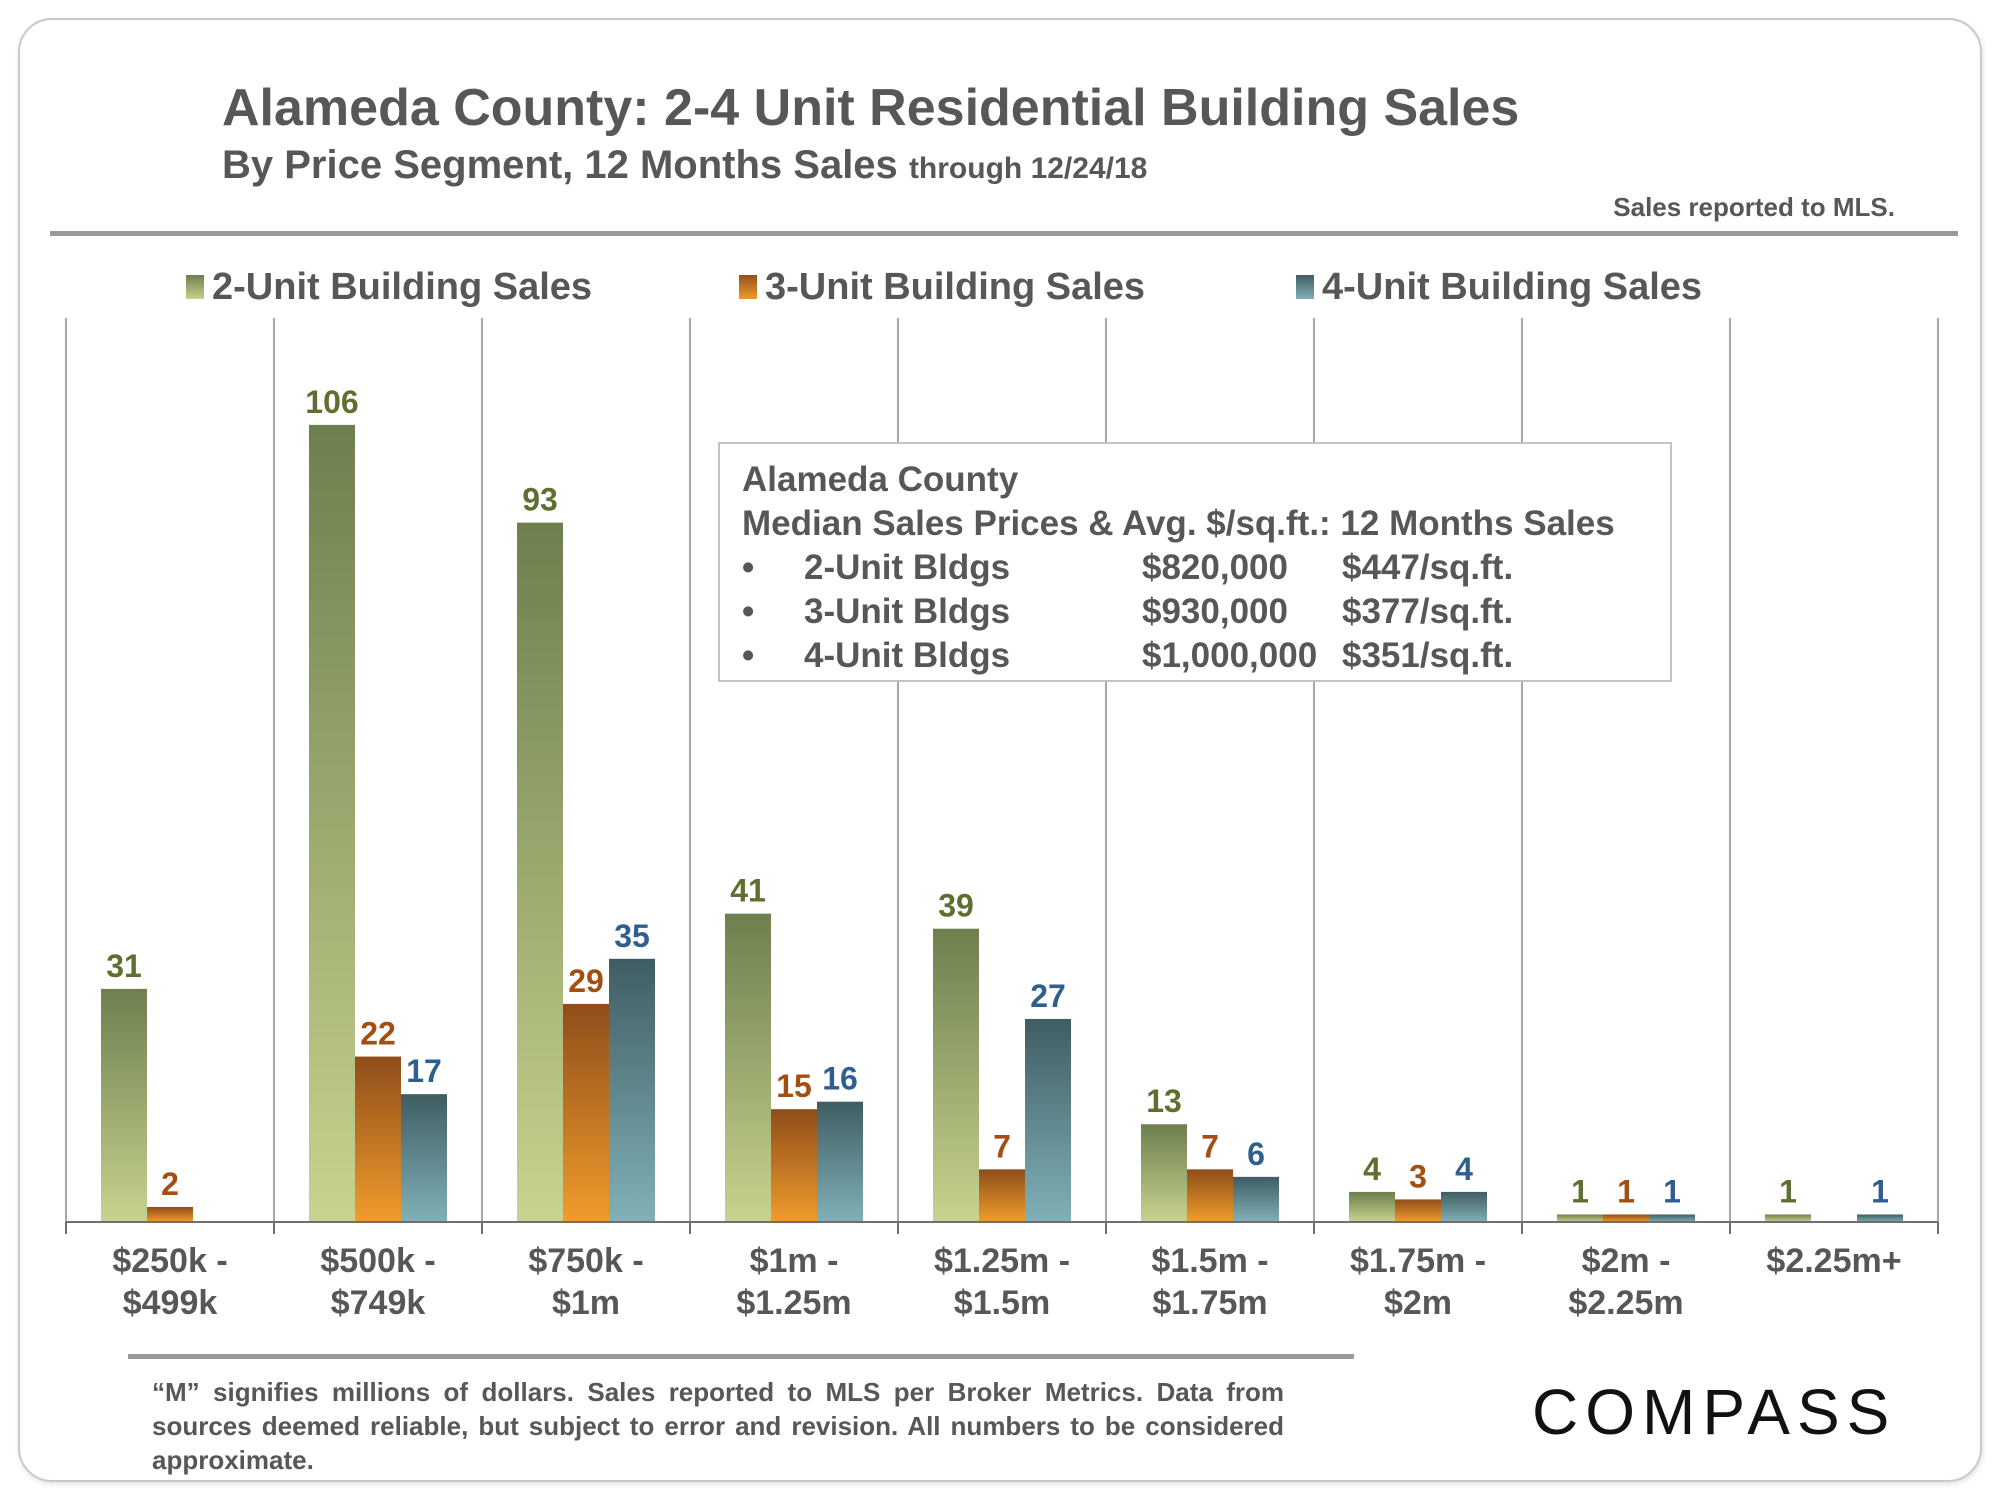 The width and height of the screenshot is (2000, 1500). I want to click on data-label-3-unit: 22, so click(378, 1034).